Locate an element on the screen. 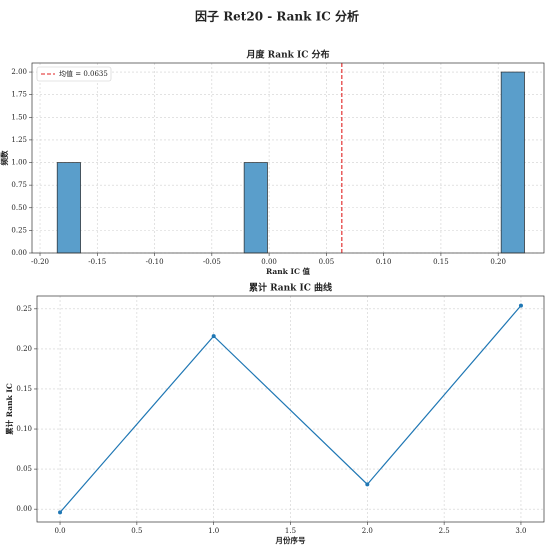  y-tick-label: 0.75 is located at coordinates (19, 185).